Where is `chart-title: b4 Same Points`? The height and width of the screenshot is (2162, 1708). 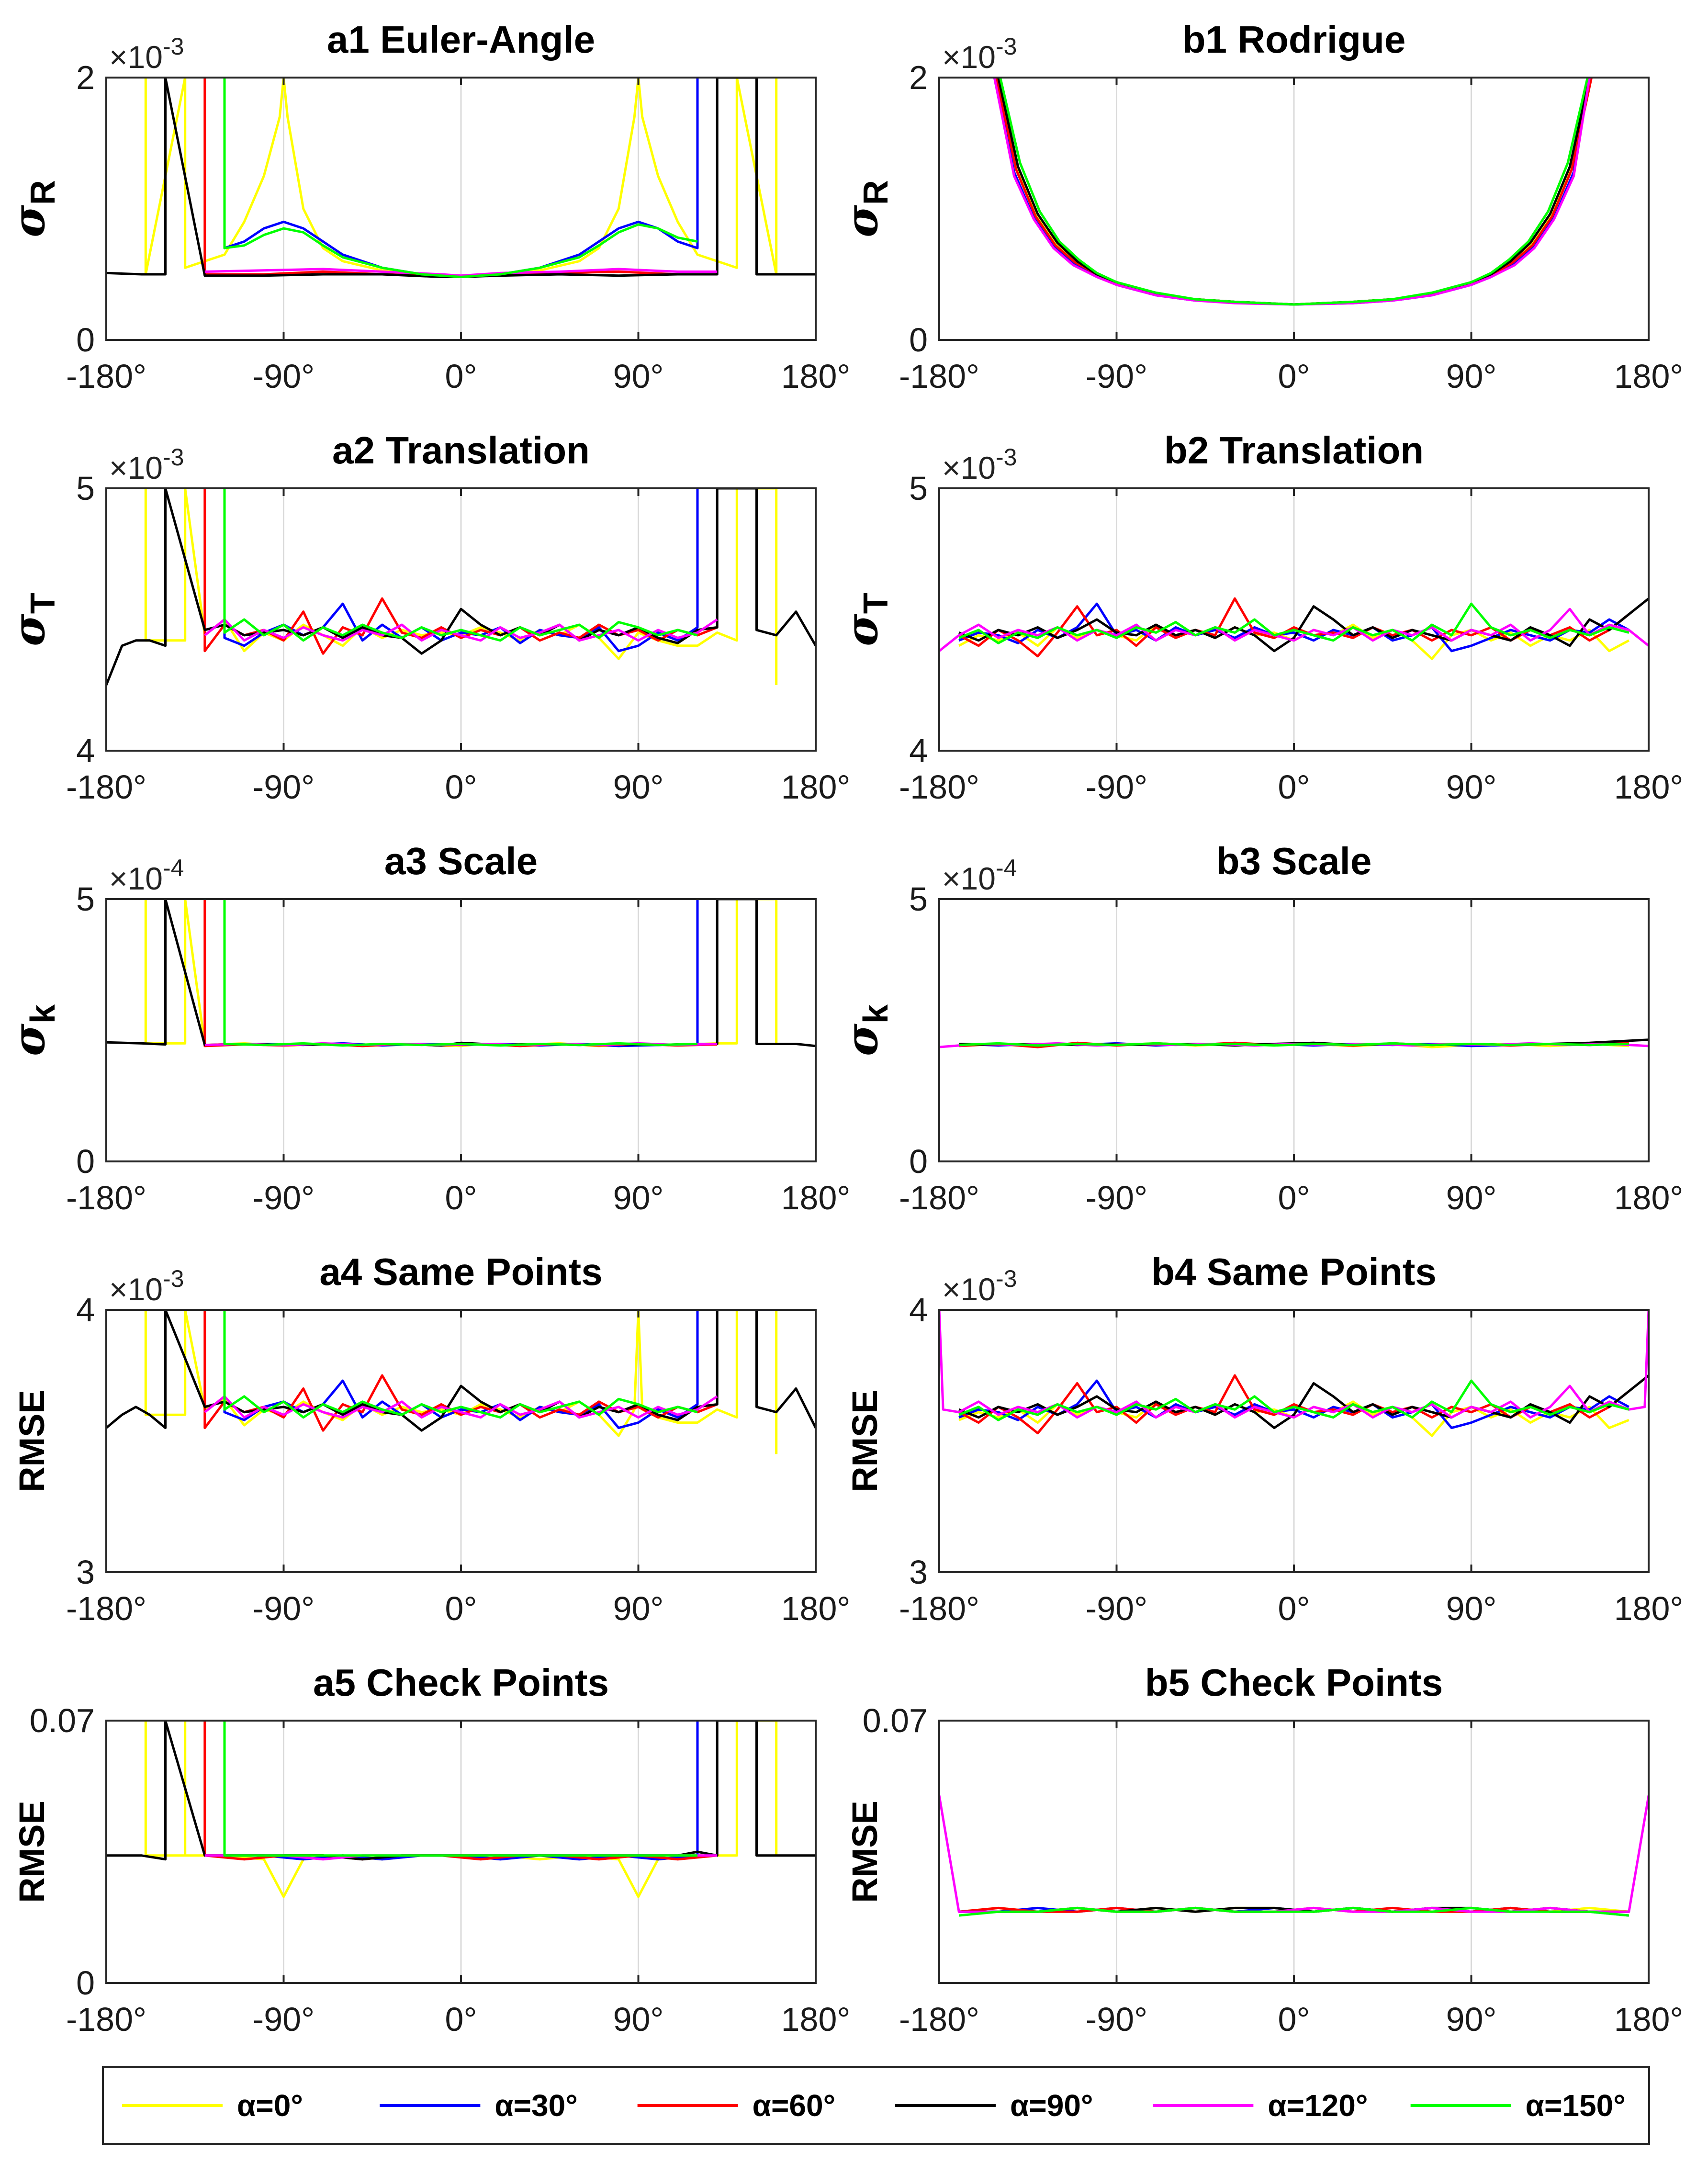
chart-title: b4 Same Points is located at coordinates (1294, 1272).